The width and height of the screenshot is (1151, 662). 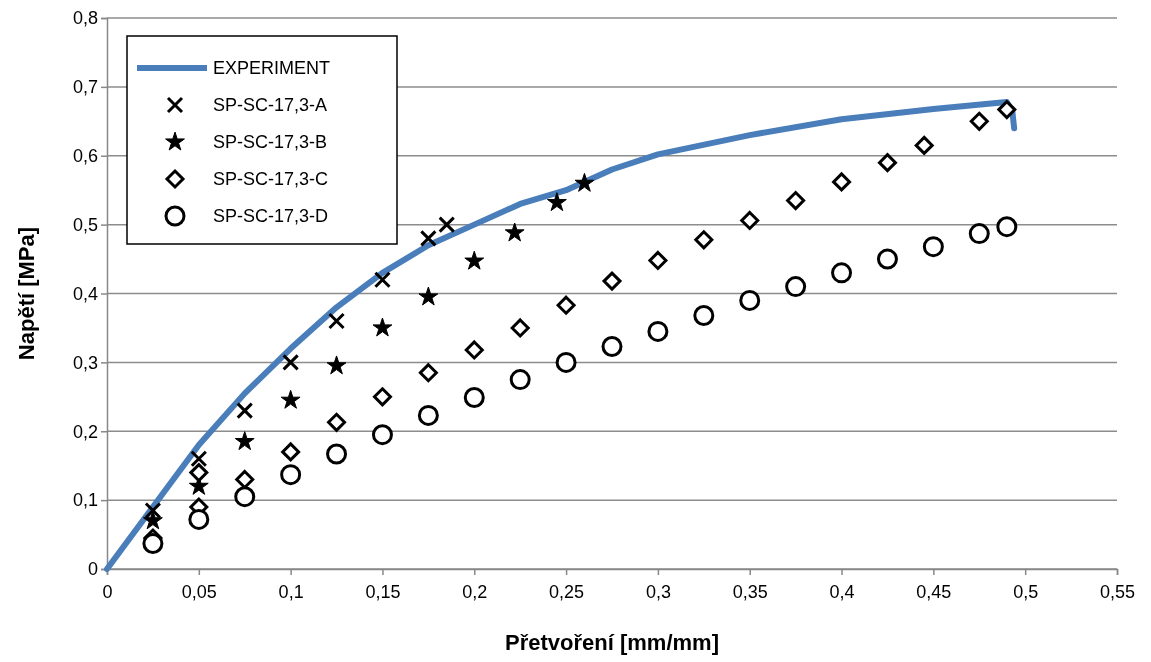 What do you see at coordinates (270, 105) in the screenshot?
I see `legend-label: SP-SC-17,3-A` at bounding box center [270, 105].